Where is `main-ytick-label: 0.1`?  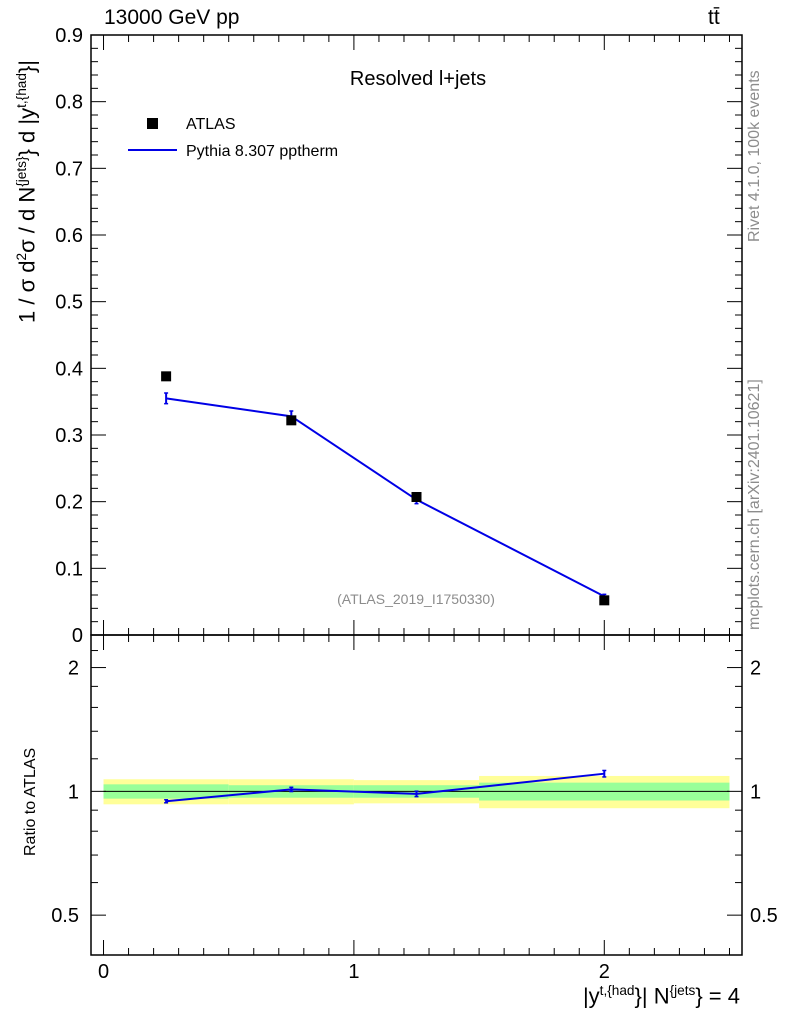 main-ytick-label: 0.1 is located at coordinates (69, 569).